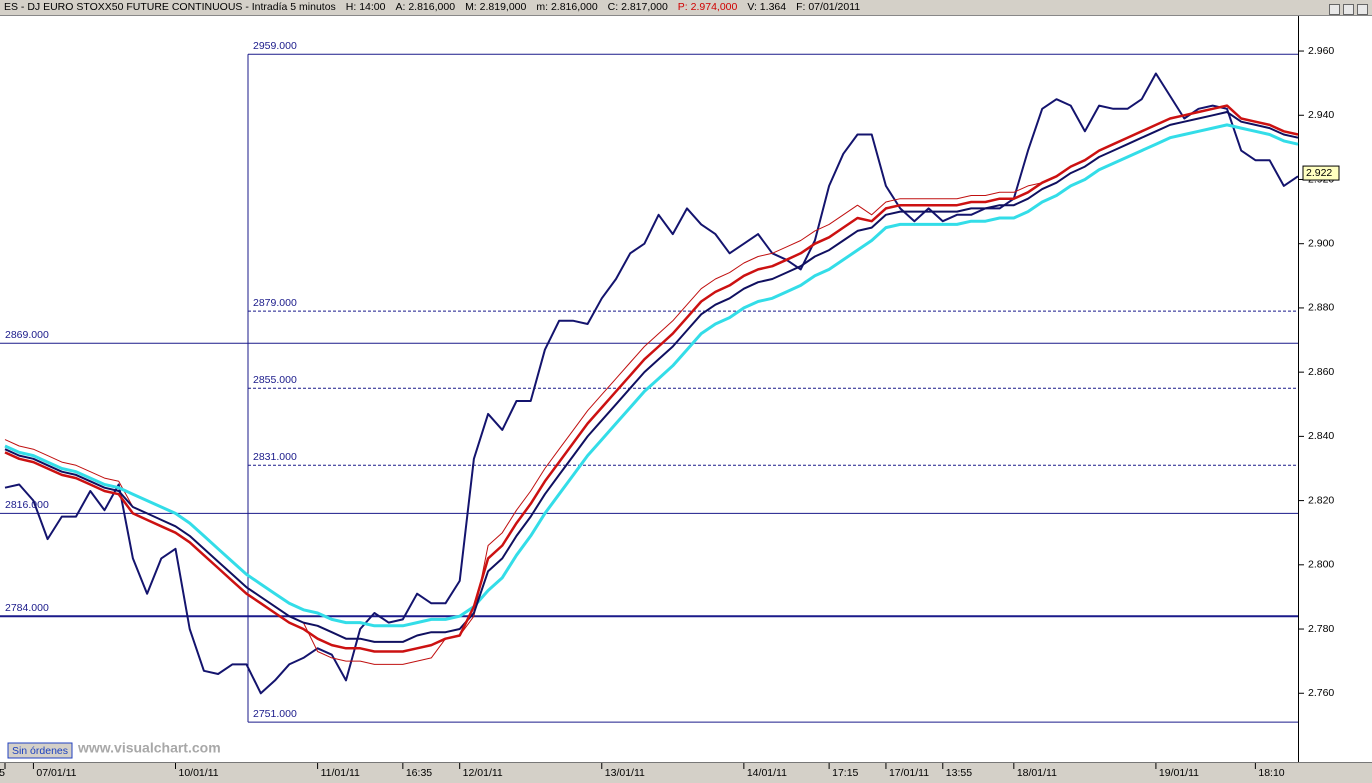 This screenshot has width=1372, height=783. Describe the element at coordinates (2, 773) in the screenshot. I see `x-tick-label: 5` at that location.